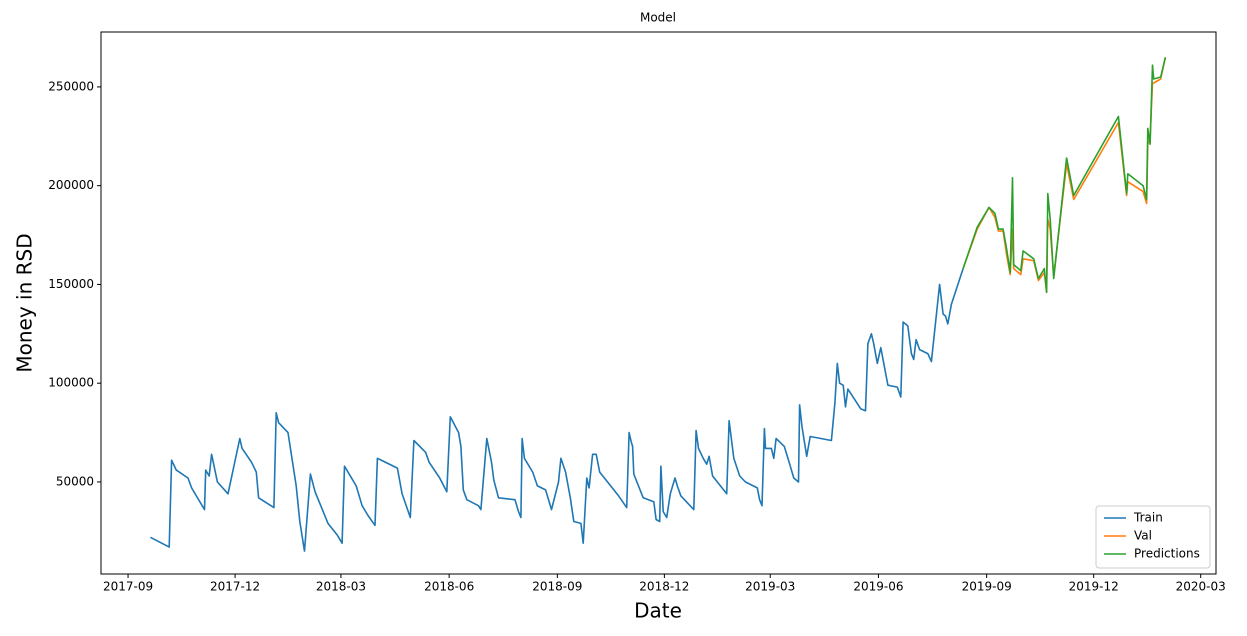 The image size is (1247, 636). I want to click on x-tick-label: 2019-06, so click(878, 587).